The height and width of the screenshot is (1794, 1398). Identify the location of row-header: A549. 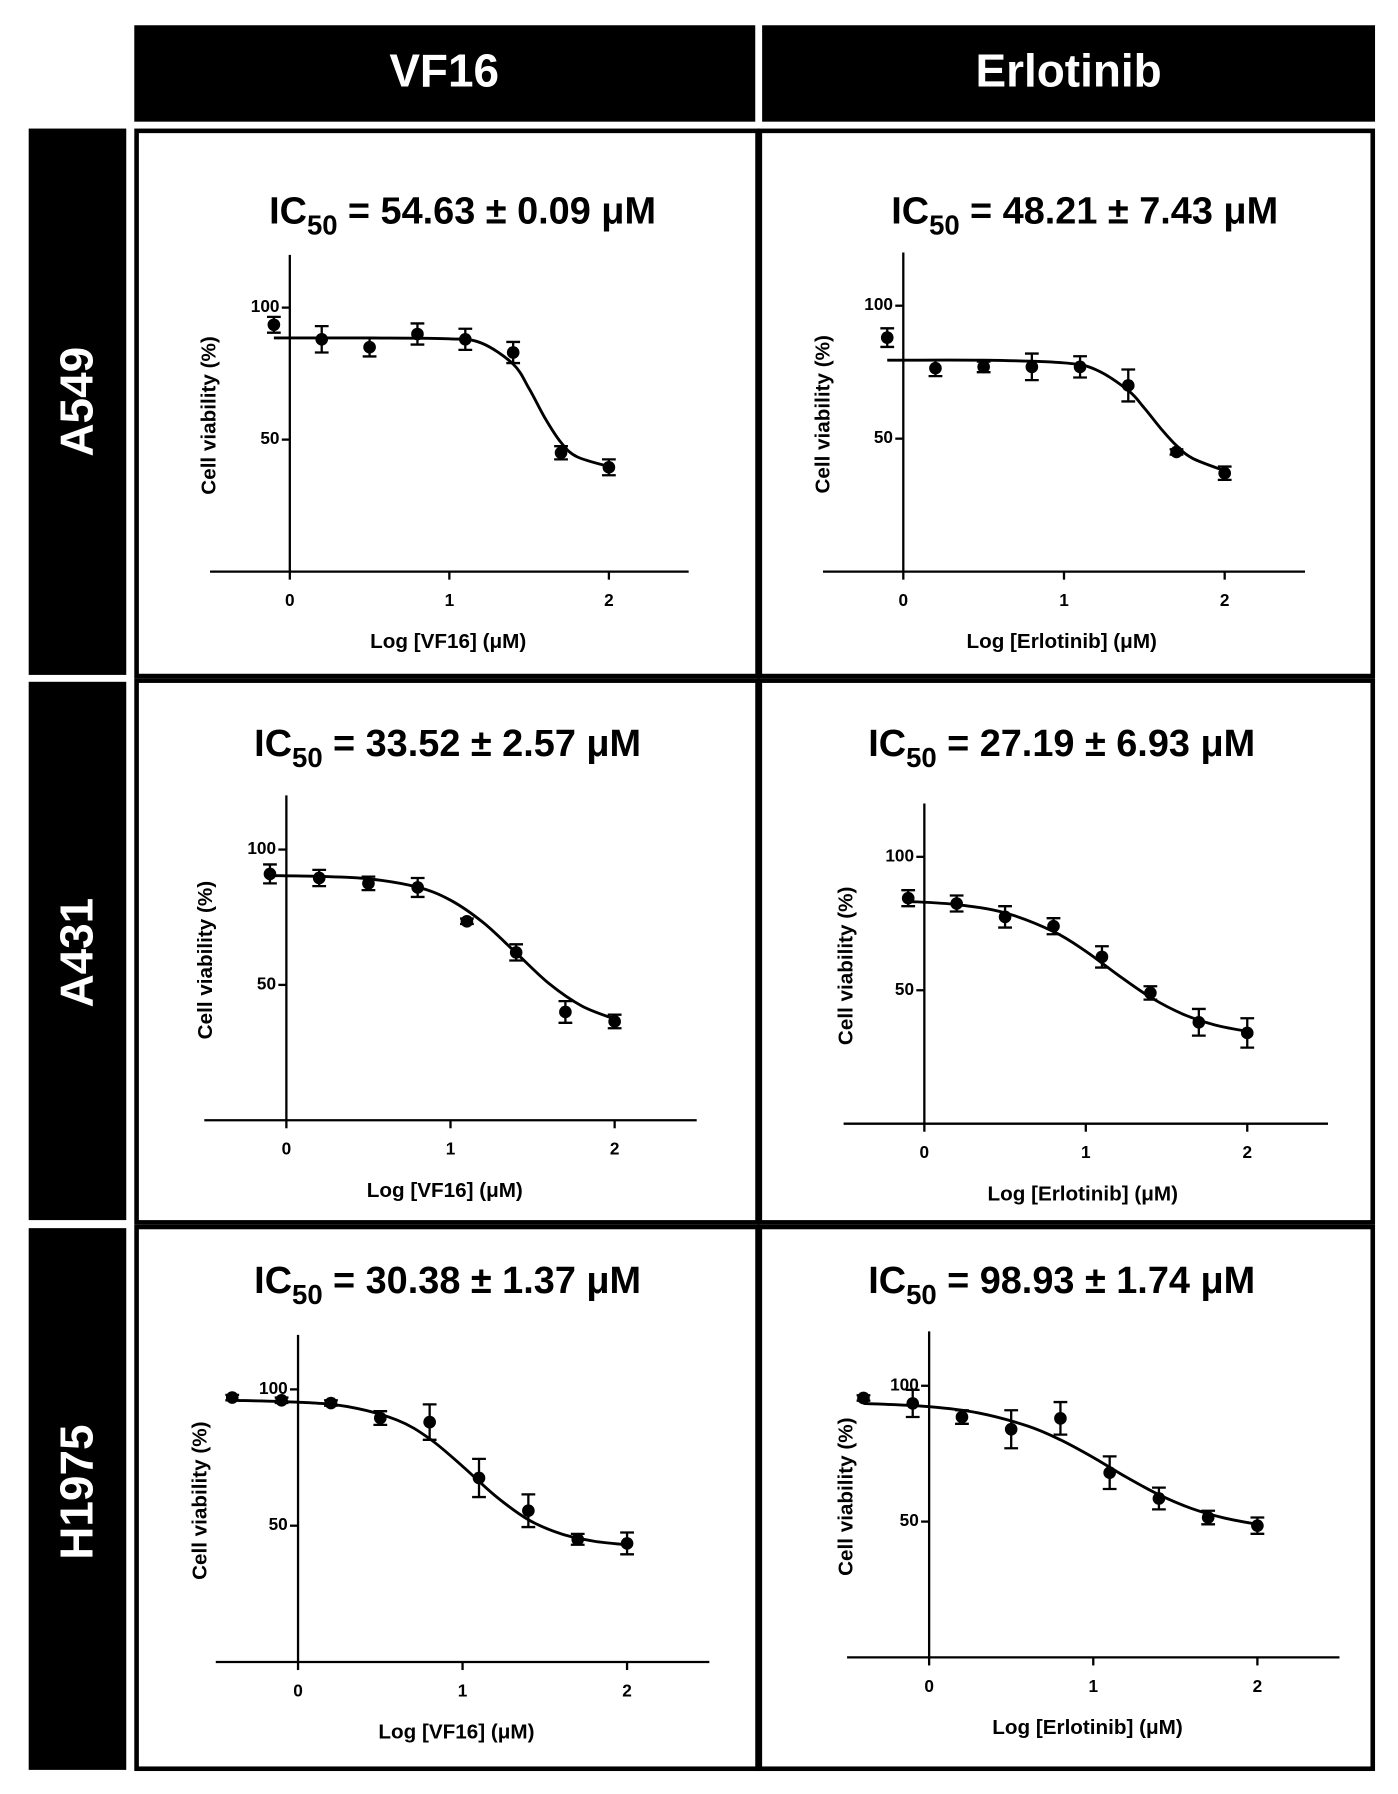
(76, 402).